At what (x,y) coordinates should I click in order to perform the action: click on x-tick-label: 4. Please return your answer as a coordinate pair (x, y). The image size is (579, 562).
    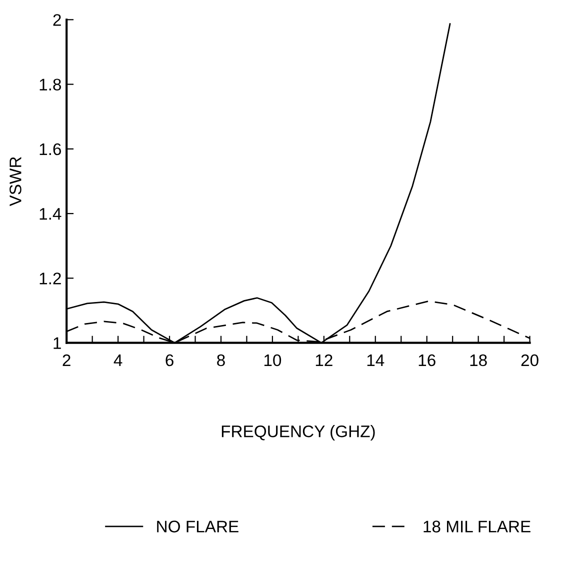
    Looking at the image, I should click on (118, 360).